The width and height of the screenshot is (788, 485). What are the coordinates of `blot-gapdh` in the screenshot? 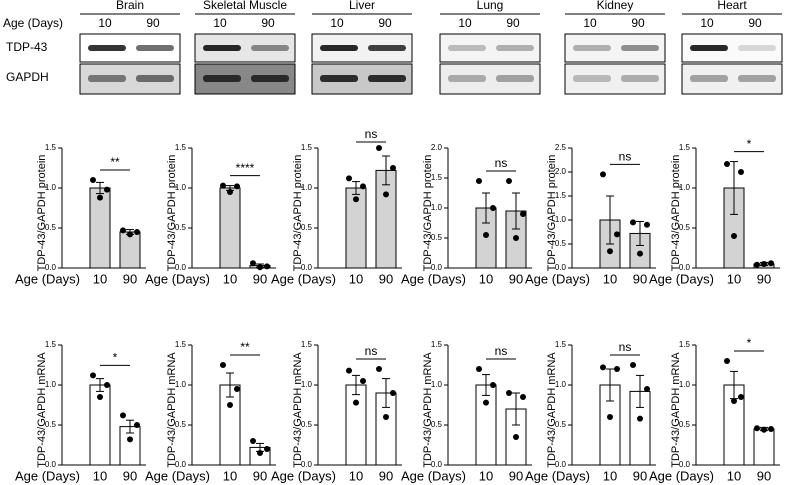 It's located at (615, 79).